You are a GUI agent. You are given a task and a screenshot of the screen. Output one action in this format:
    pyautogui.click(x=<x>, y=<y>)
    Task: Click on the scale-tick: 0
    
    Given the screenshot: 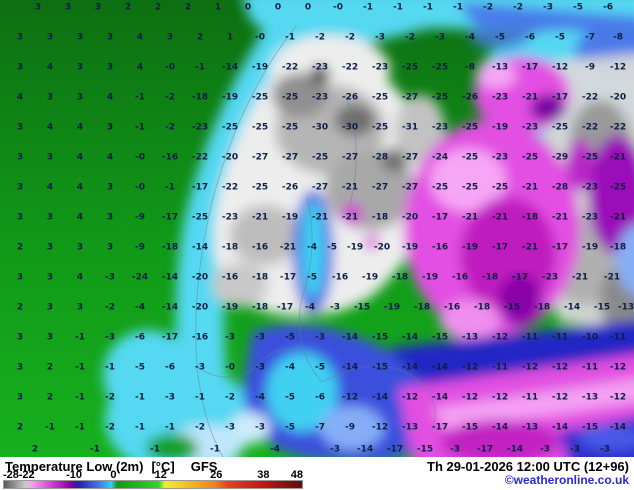 What is the action you would take?
    pyautogui.click(x=113, y=475)
    